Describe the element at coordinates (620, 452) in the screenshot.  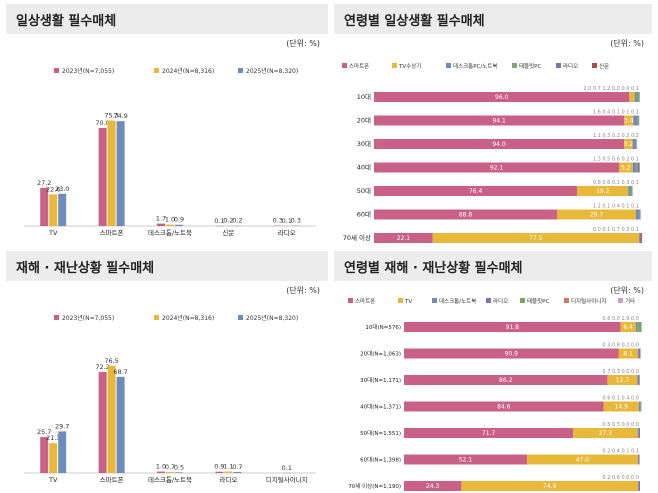
I see `small-values-5: 0.2 0.4 0.1 0.1` at that location.